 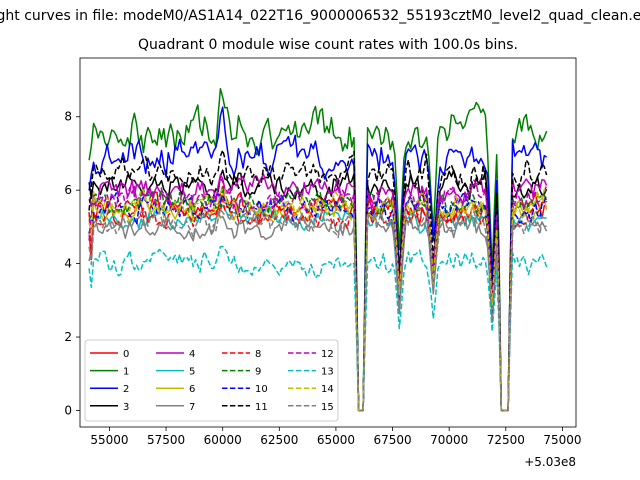 What do you see at coordinates (68, 410) in the screenshot?
I see `y-tick-label: 0` at bounding box center [68, 410].